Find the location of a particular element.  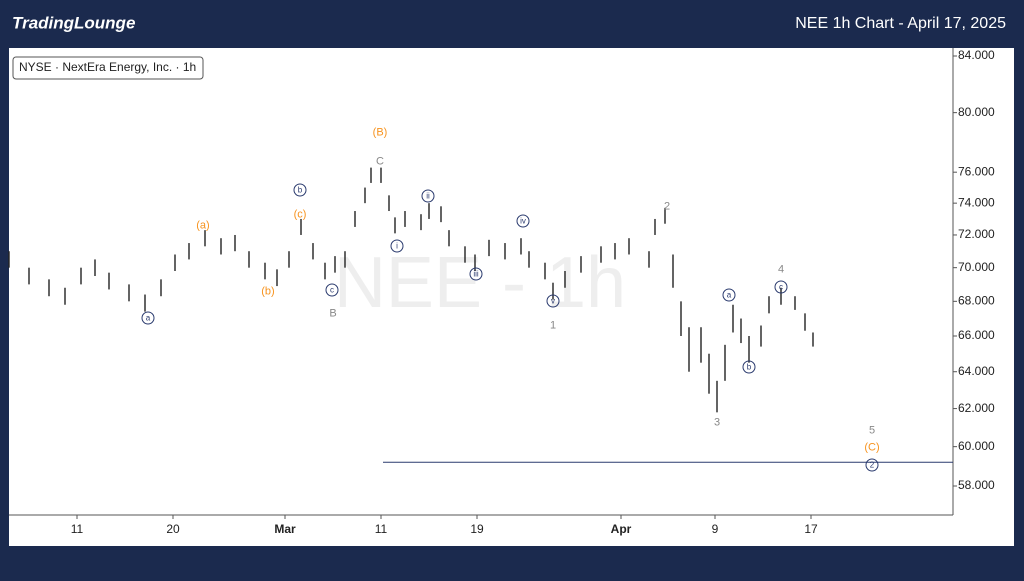

wave-label: (c) is located at coordinates (300, 214).